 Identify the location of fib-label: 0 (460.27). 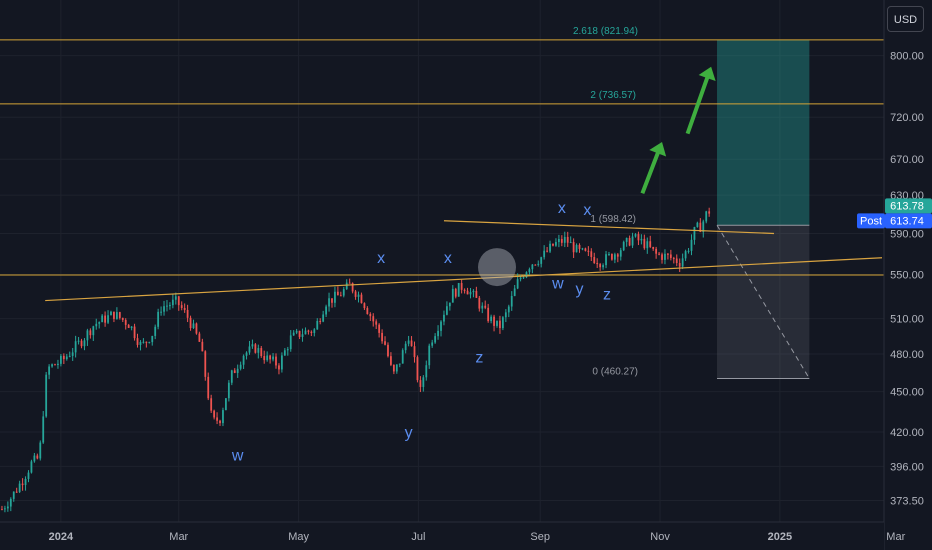
(615, 372).